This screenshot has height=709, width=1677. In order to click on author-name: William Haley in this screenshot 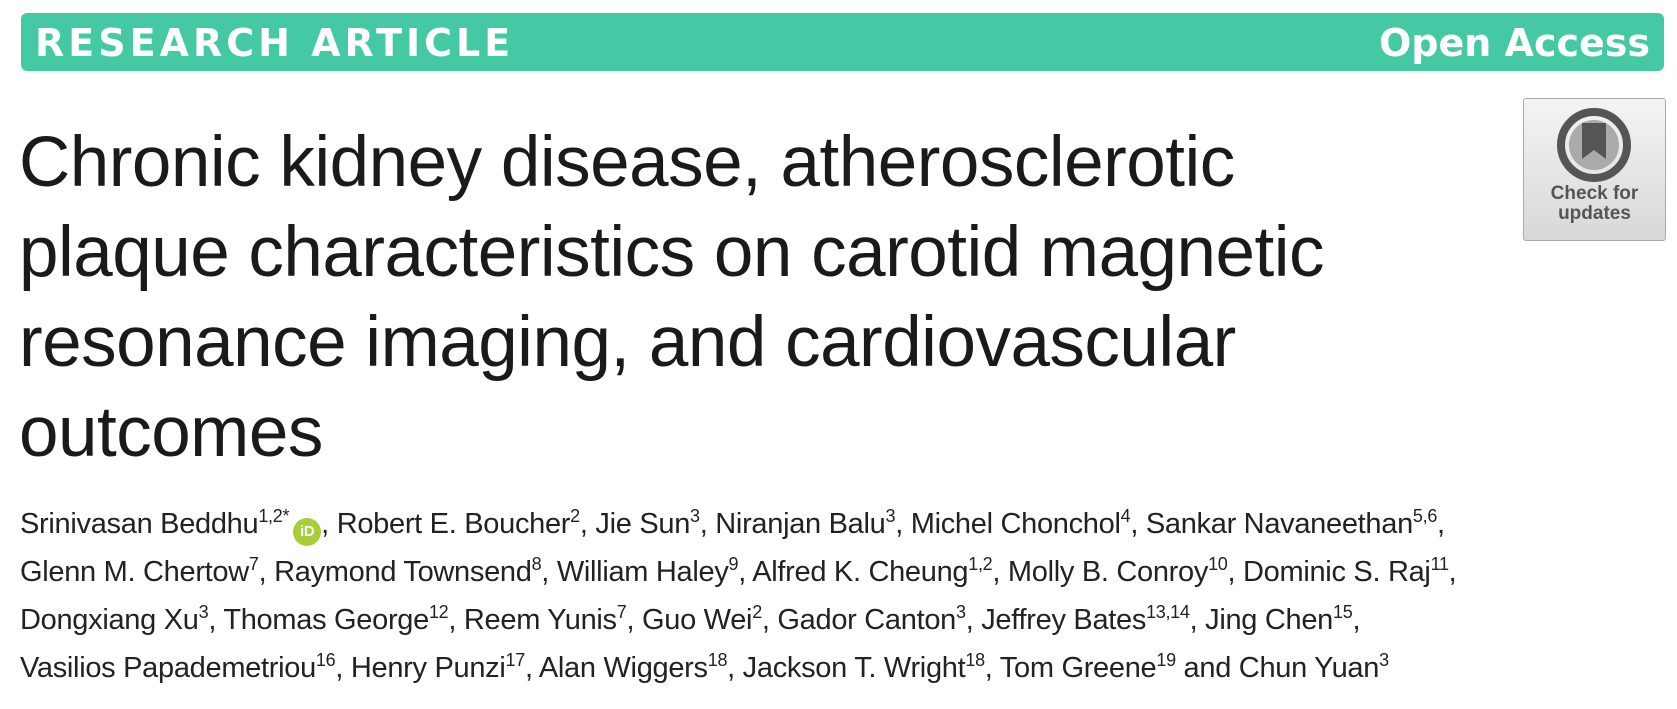, I will do `click(642, 572)`.